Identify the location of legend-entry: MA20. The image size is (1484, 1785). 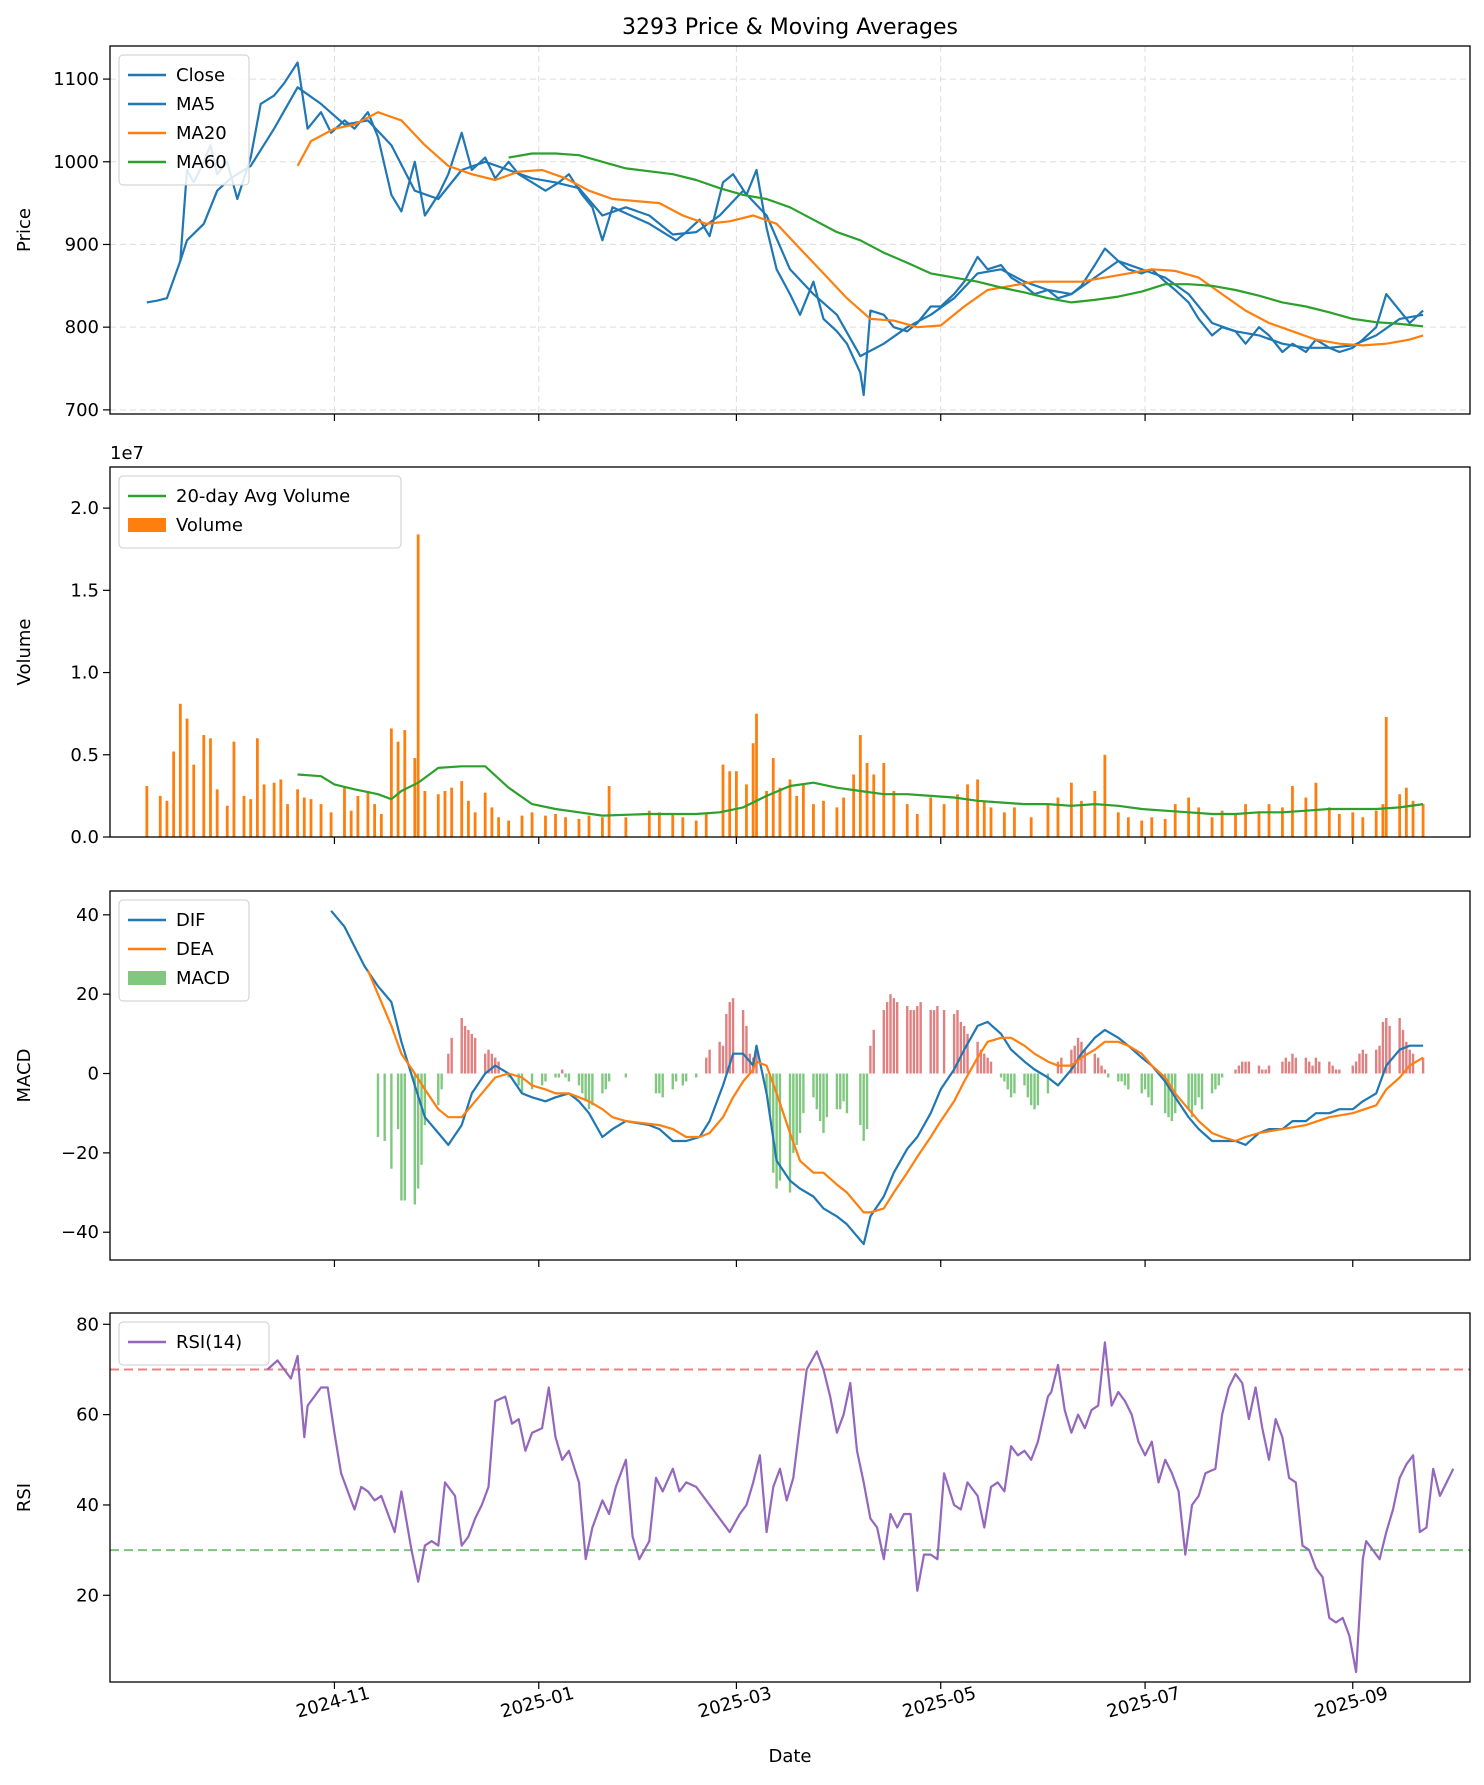
(201, 133).